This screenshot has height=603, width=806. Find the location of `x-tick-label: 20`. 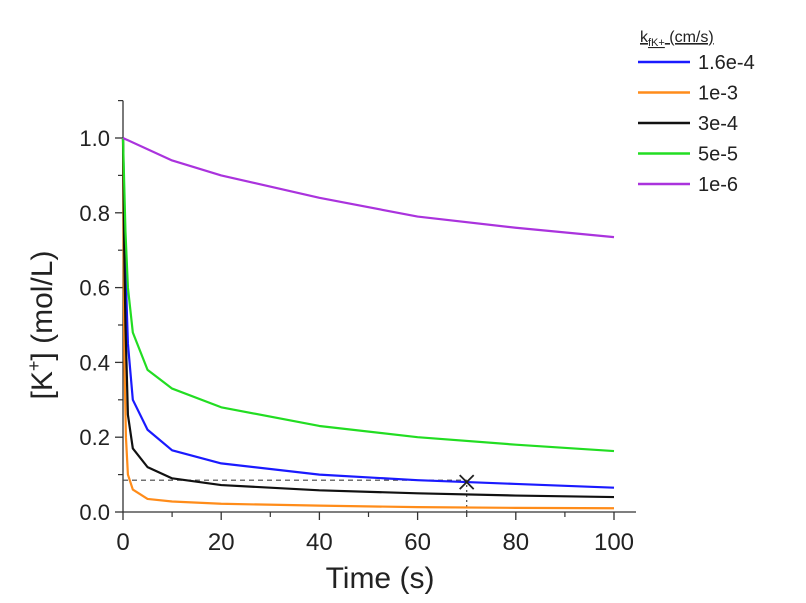

x-tick-label: 20 is located at coordinates (221, 542).